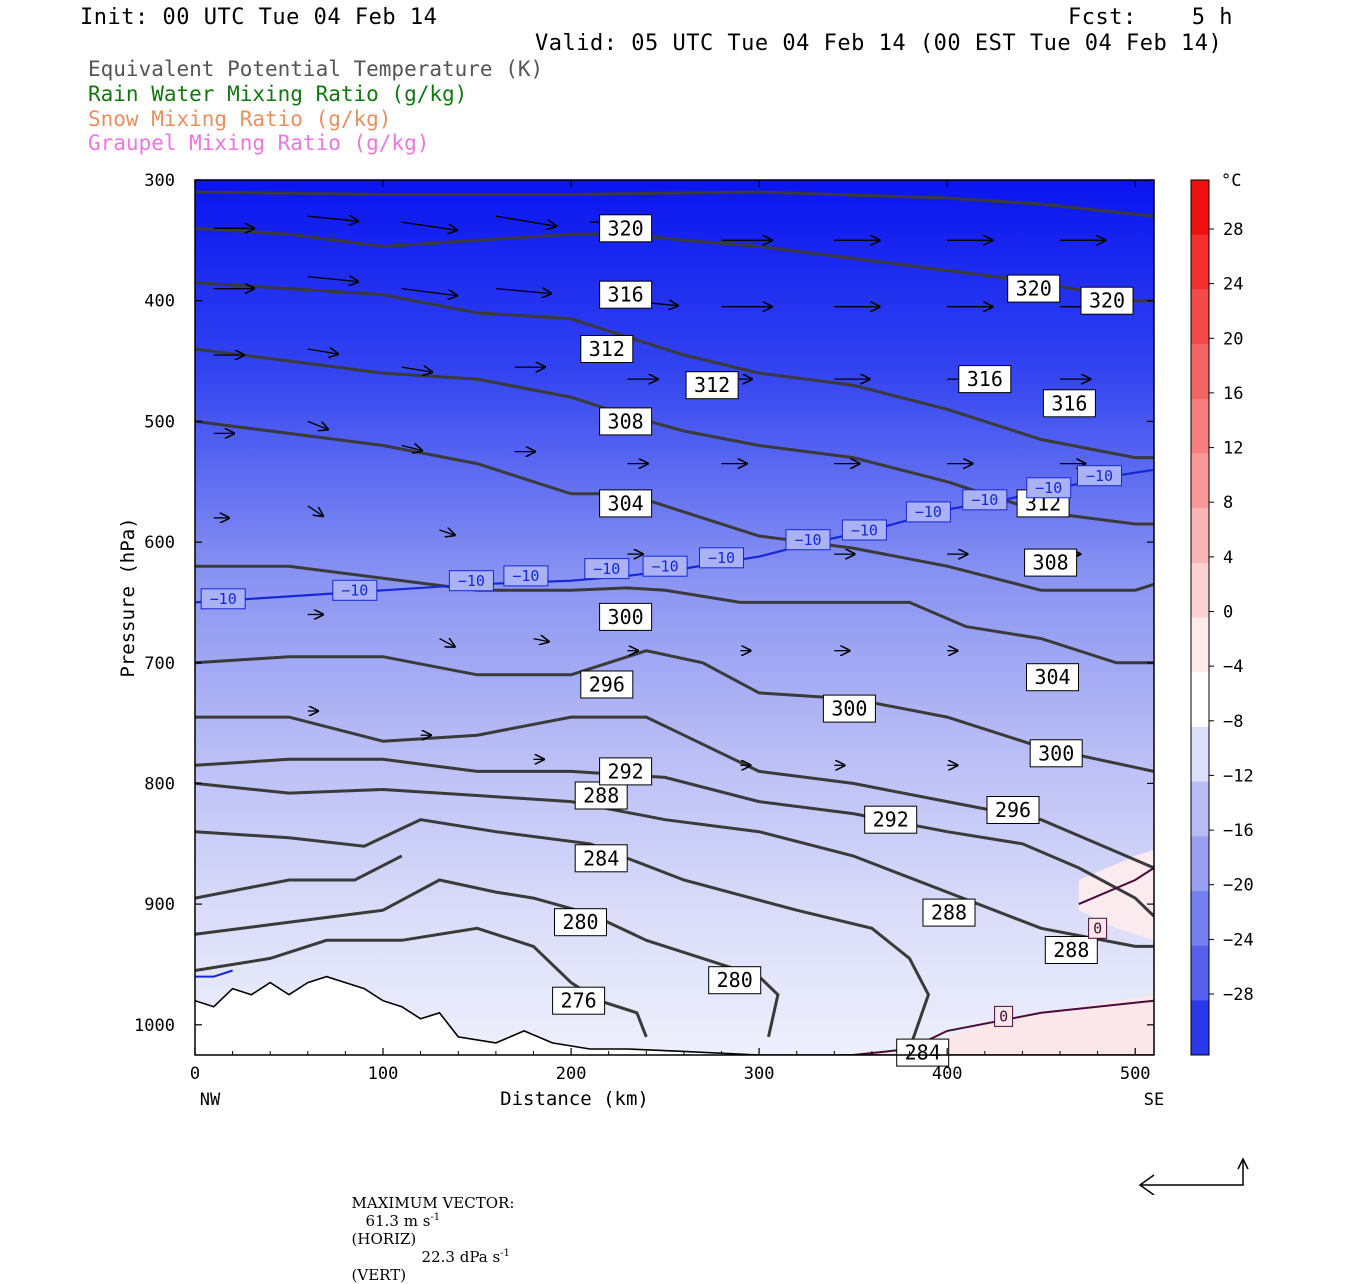 The image size is (1350, 1284). What do you see at coordinates (154, 1026) in the screenshot?
I see `y-tick-label: 1000` at bounding box center [154, 1026].